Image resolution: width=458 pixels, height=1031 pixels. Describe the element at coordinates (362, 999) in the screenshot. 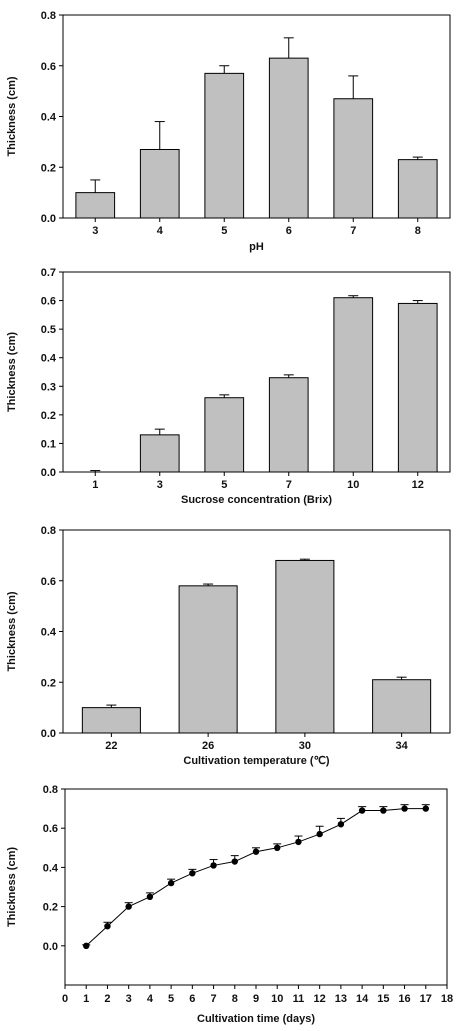

I see `x-tick-label: 14` at that location.